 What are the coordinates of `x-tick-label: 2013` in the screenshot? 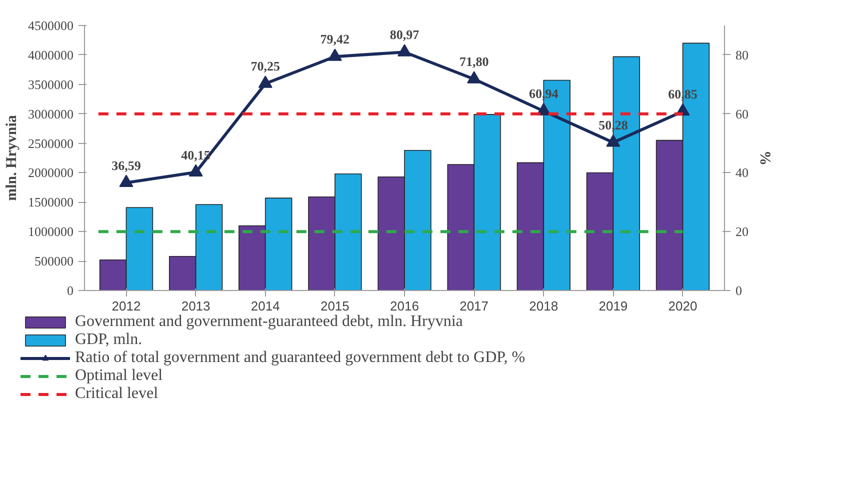 It's located at (195, 306).